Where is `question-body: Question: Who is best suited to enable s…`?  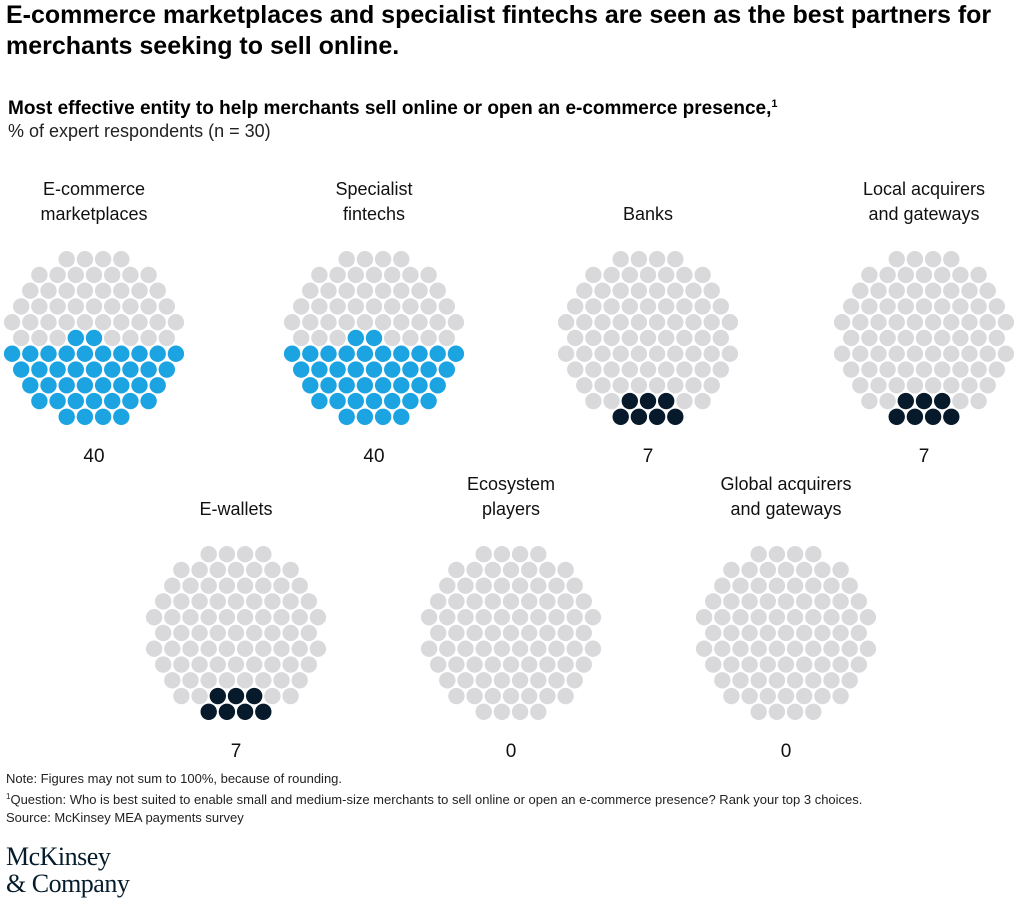
question-body: Question: Who is best suited to enable s… is located at coordinates (436, 799).